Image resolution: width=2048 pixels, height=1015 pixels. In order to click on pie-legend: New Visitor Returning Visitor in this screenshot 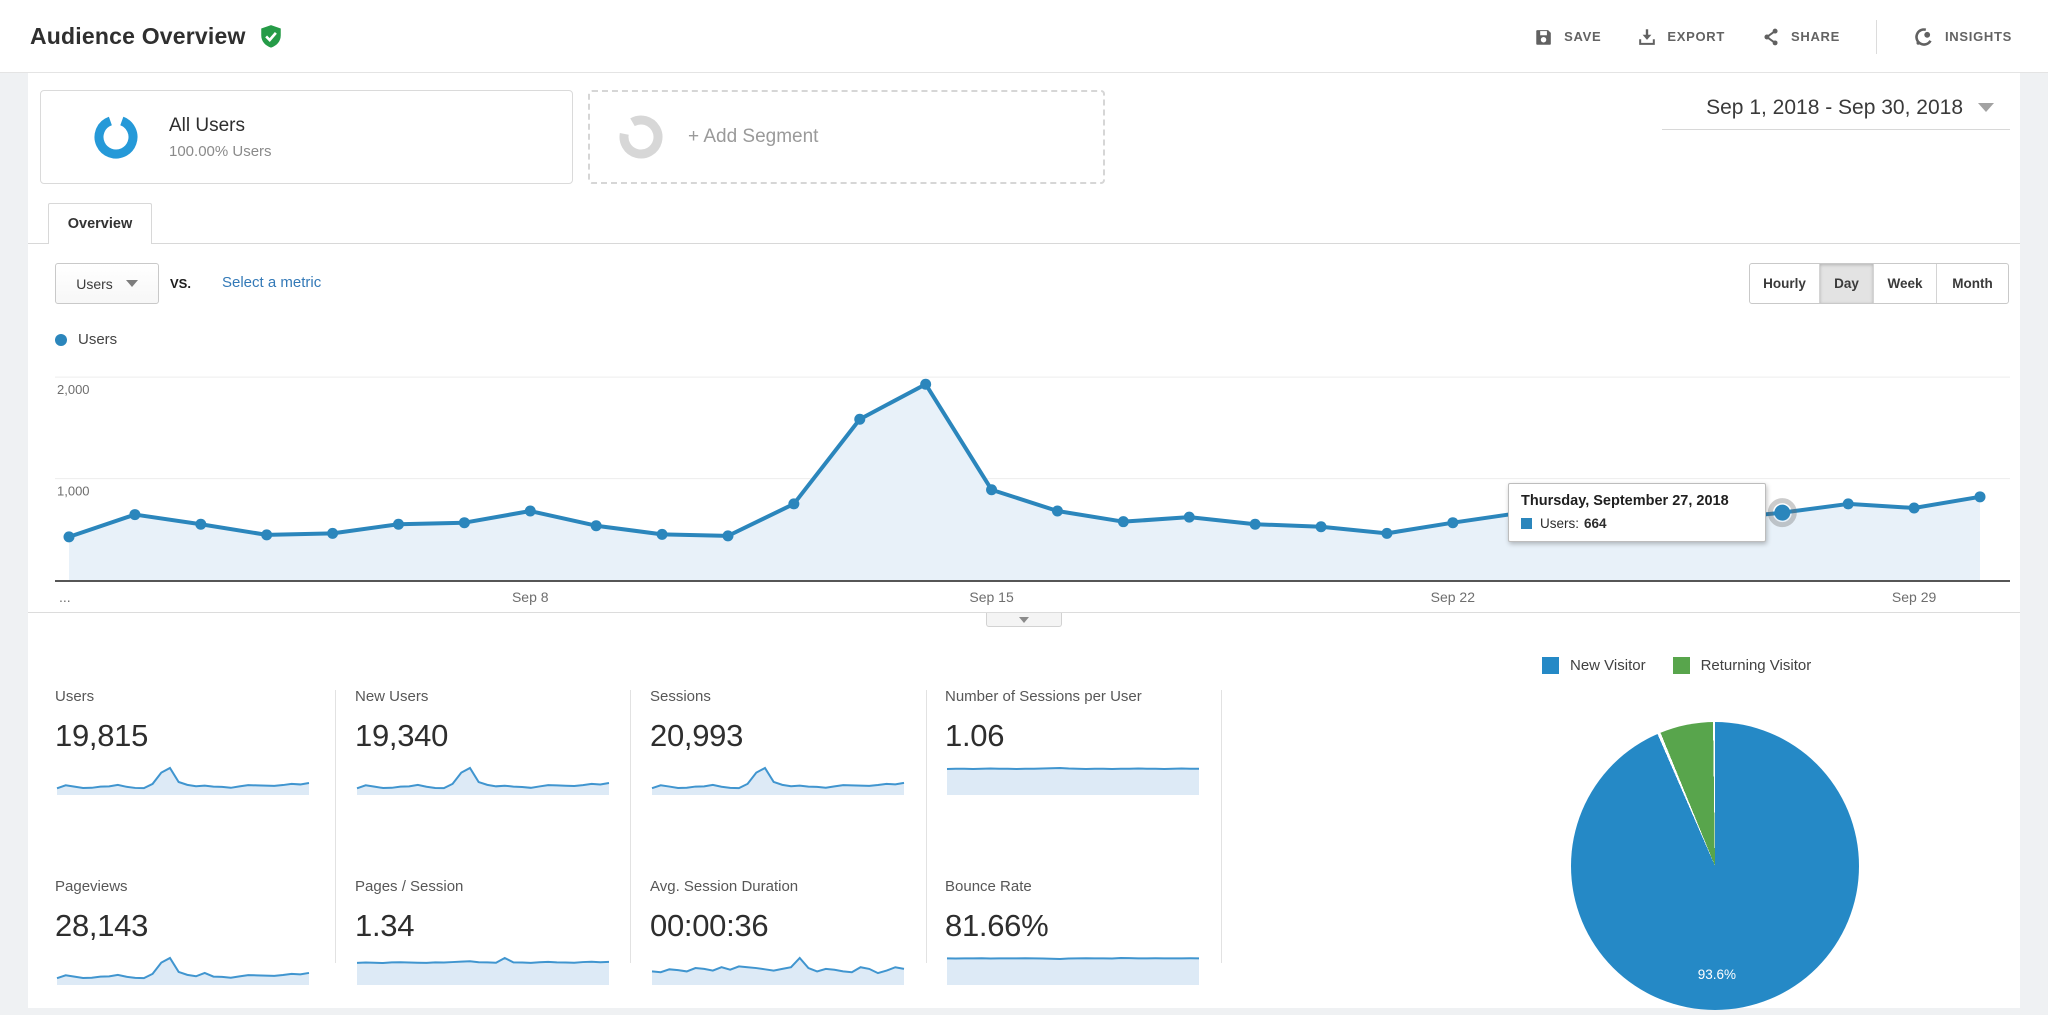, I will do `click(1676, 665)`.